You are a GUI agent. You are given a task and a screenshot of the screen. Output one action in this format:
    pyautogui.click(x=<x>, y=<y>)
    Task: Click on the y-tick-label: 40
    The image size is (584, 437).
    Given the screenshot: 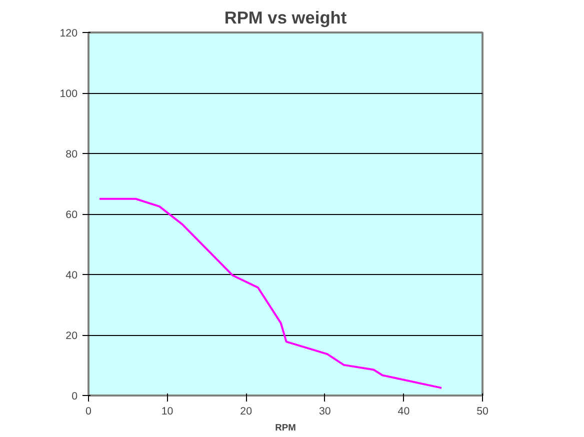 What is the action you would take?
    pyautogui.click(x=72, y=276)
    